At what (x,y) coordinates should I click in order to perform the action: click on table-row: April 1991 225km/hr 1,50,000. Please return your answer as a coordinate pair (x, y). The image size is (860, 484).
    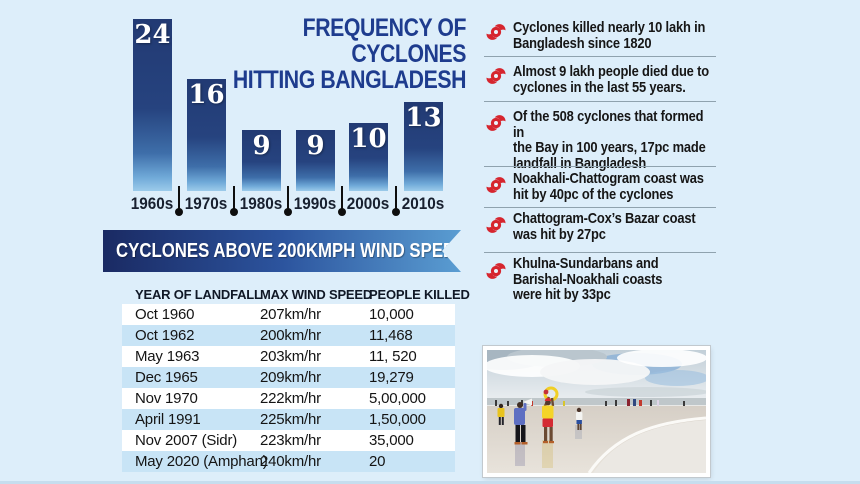
    Looking at the image, I should click on (288, 419).